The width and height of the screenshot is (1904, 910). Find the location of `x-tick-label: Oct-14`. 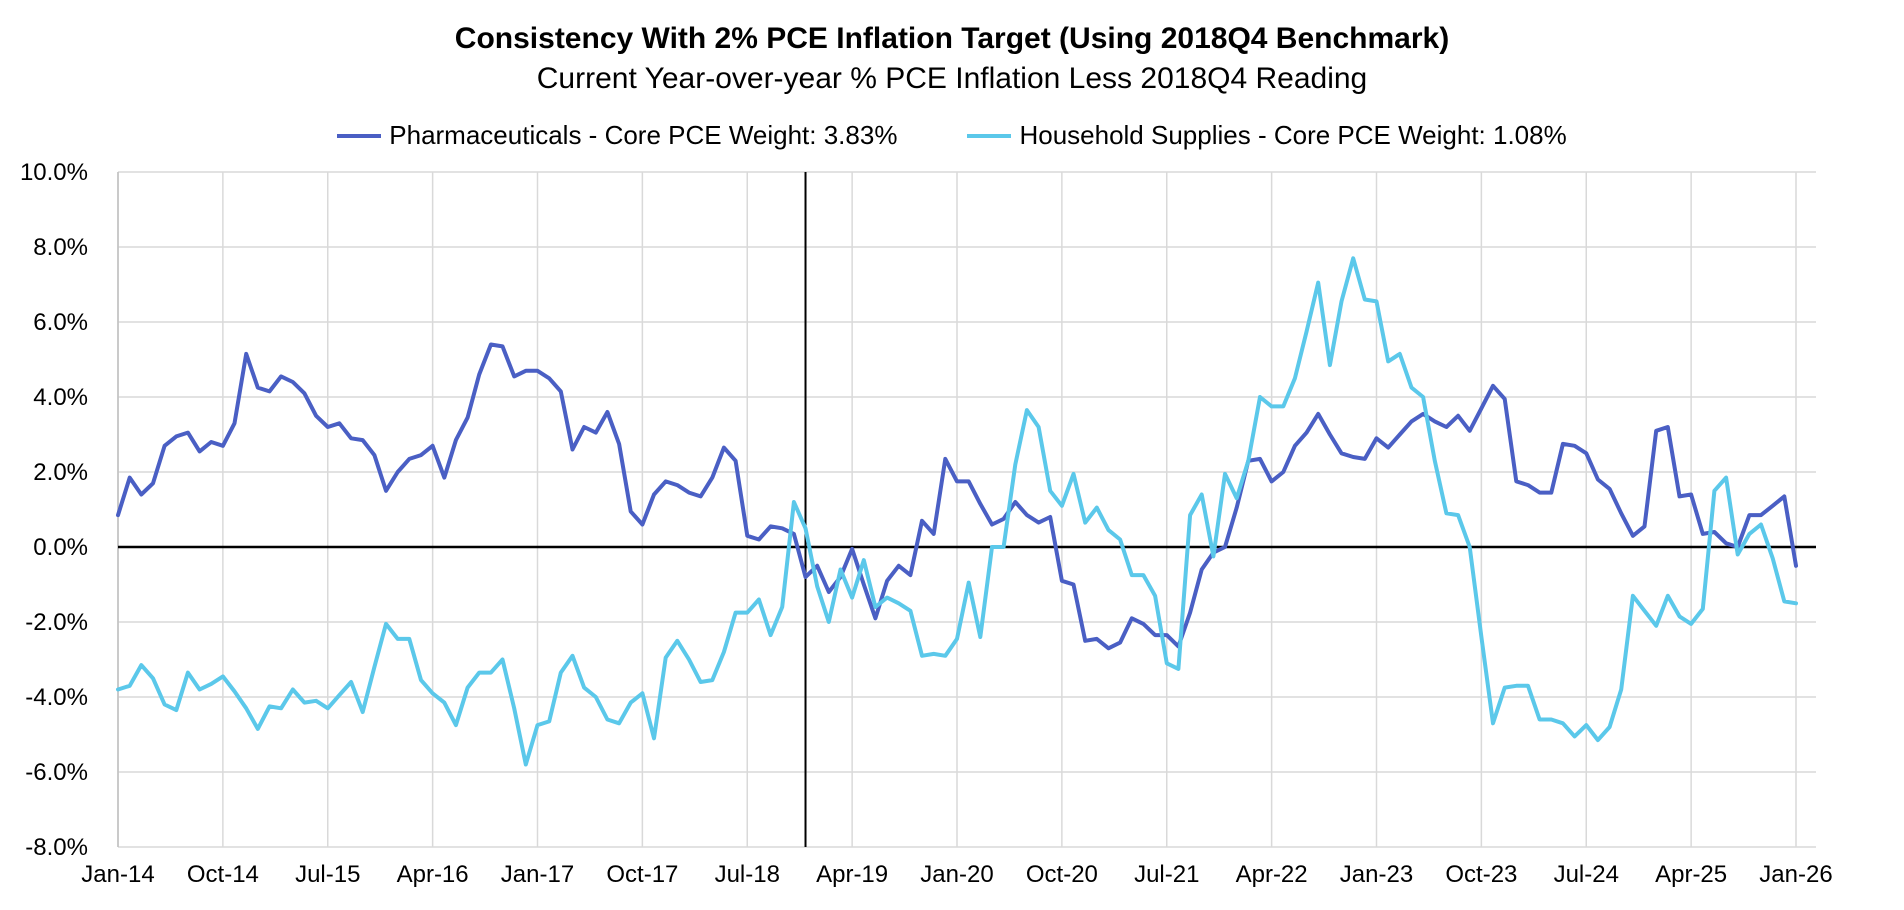

x-tick-label: Oct-14 is located at coordinates (223, 874).